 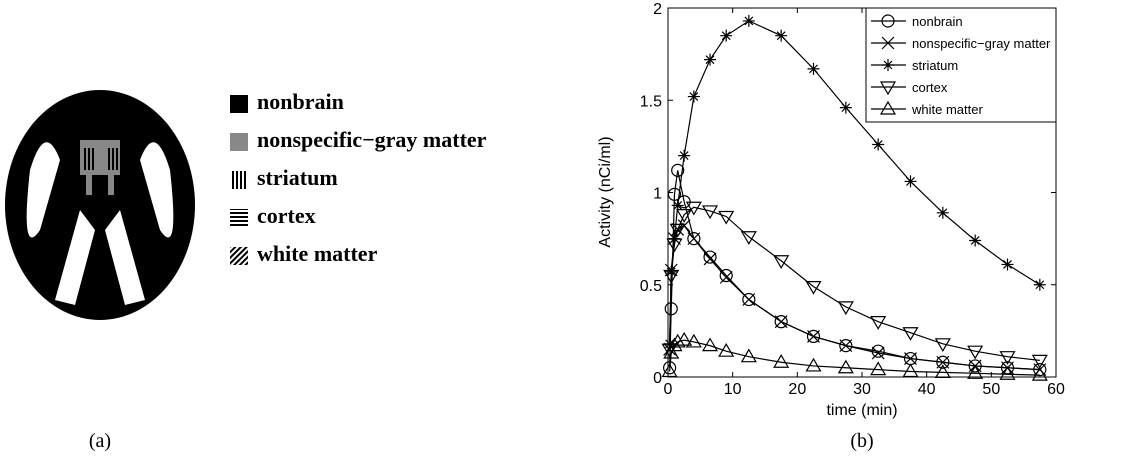 What do you see at coordinates (1056, 389) in the screenshot?
I see `x-tick-label: 60` at bounding box center [1056, 389].